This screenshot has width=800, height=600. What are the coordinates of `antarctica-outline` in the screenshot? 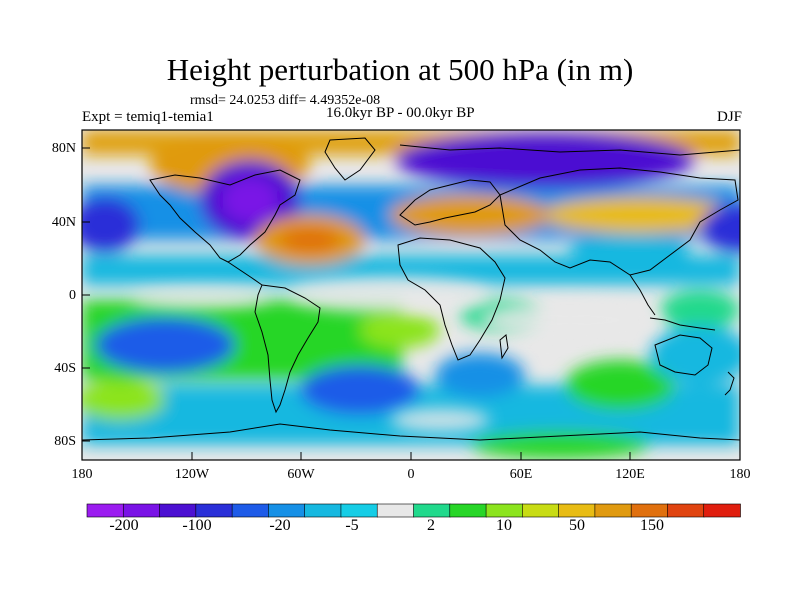 It's located at (411, 432).